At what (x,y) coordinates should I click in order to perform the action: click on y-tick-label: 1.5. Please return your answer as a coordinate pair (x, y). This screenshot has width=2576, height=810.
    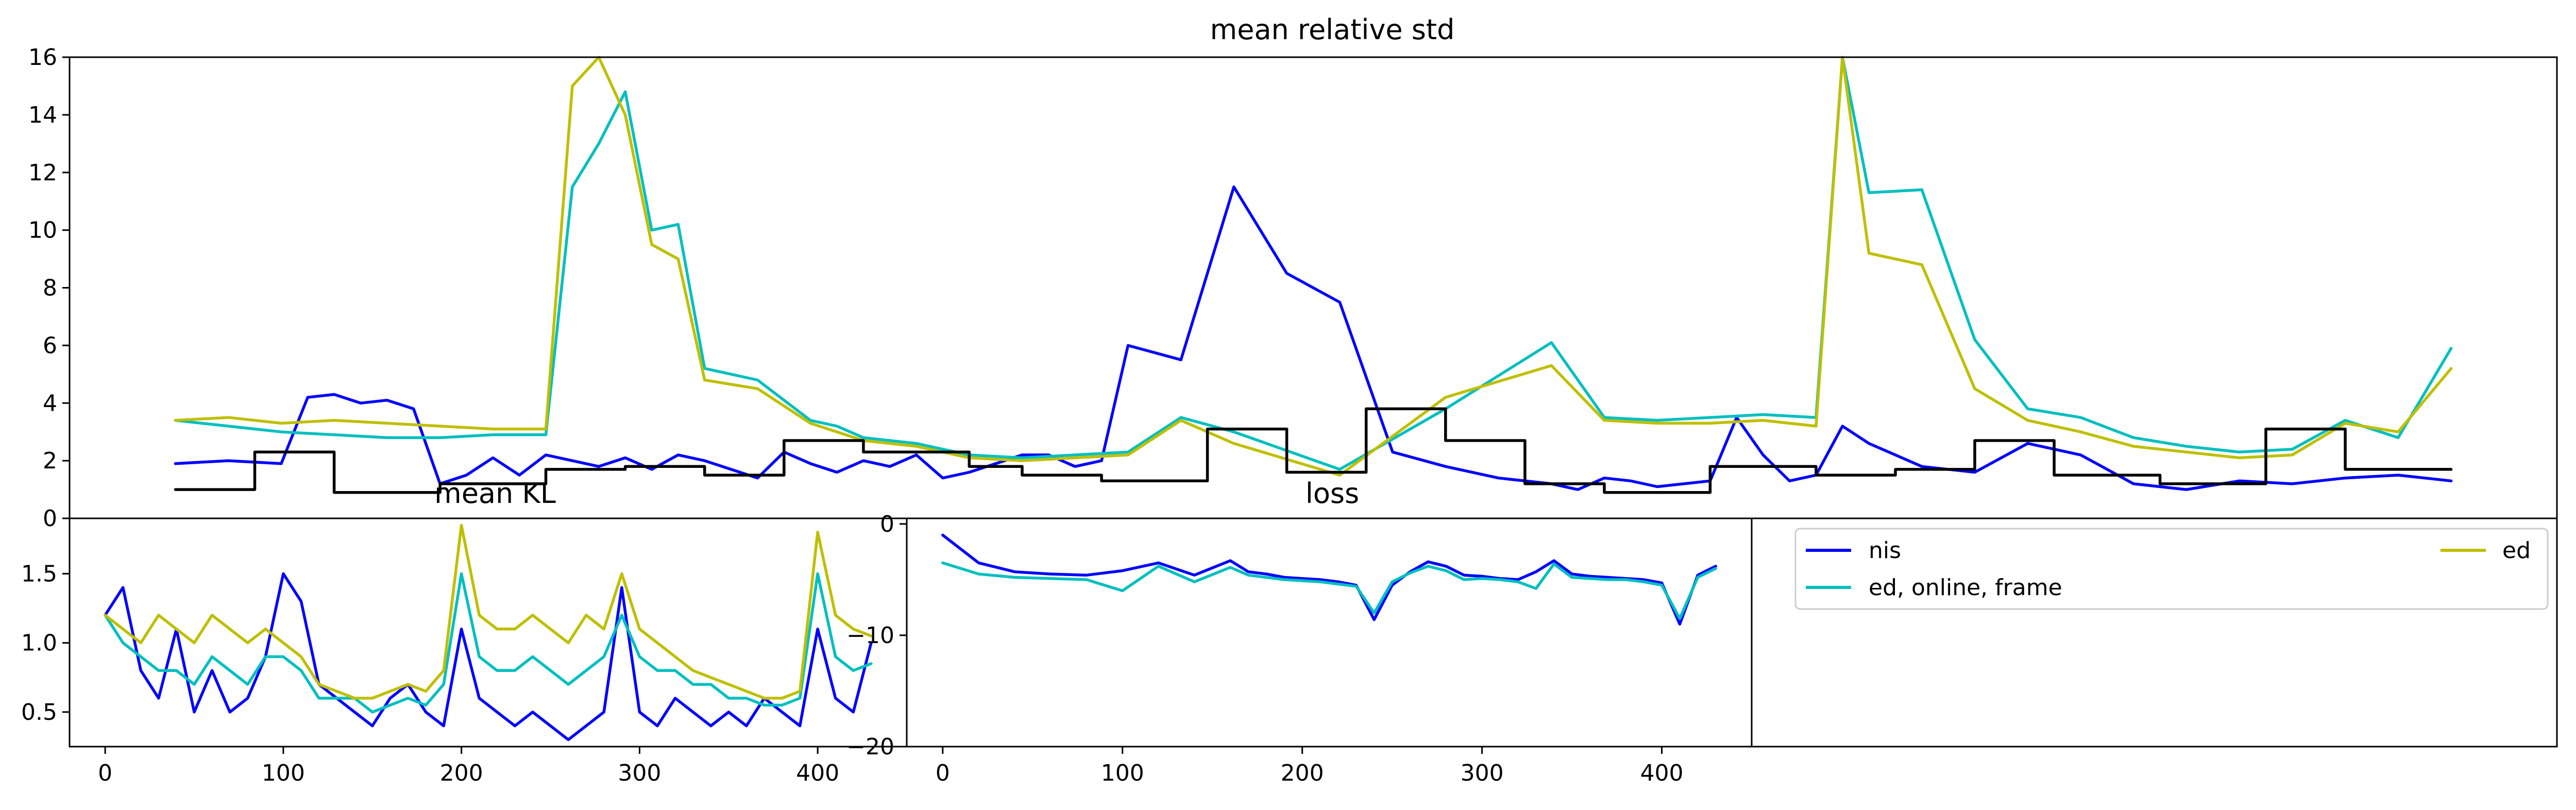
    Looking at the image, I should click on (39, 574).